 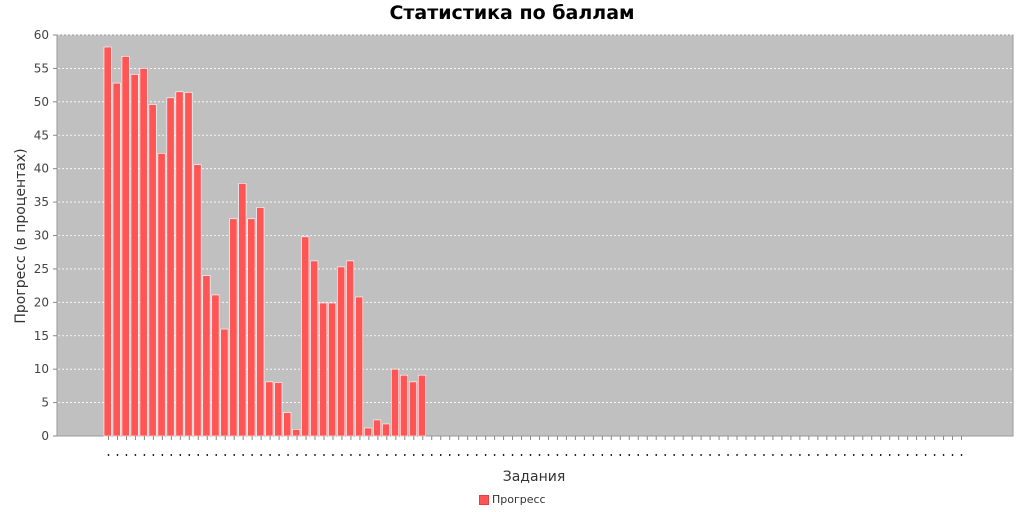 I want to click on legend-swatch, so click(x=484, y=499).